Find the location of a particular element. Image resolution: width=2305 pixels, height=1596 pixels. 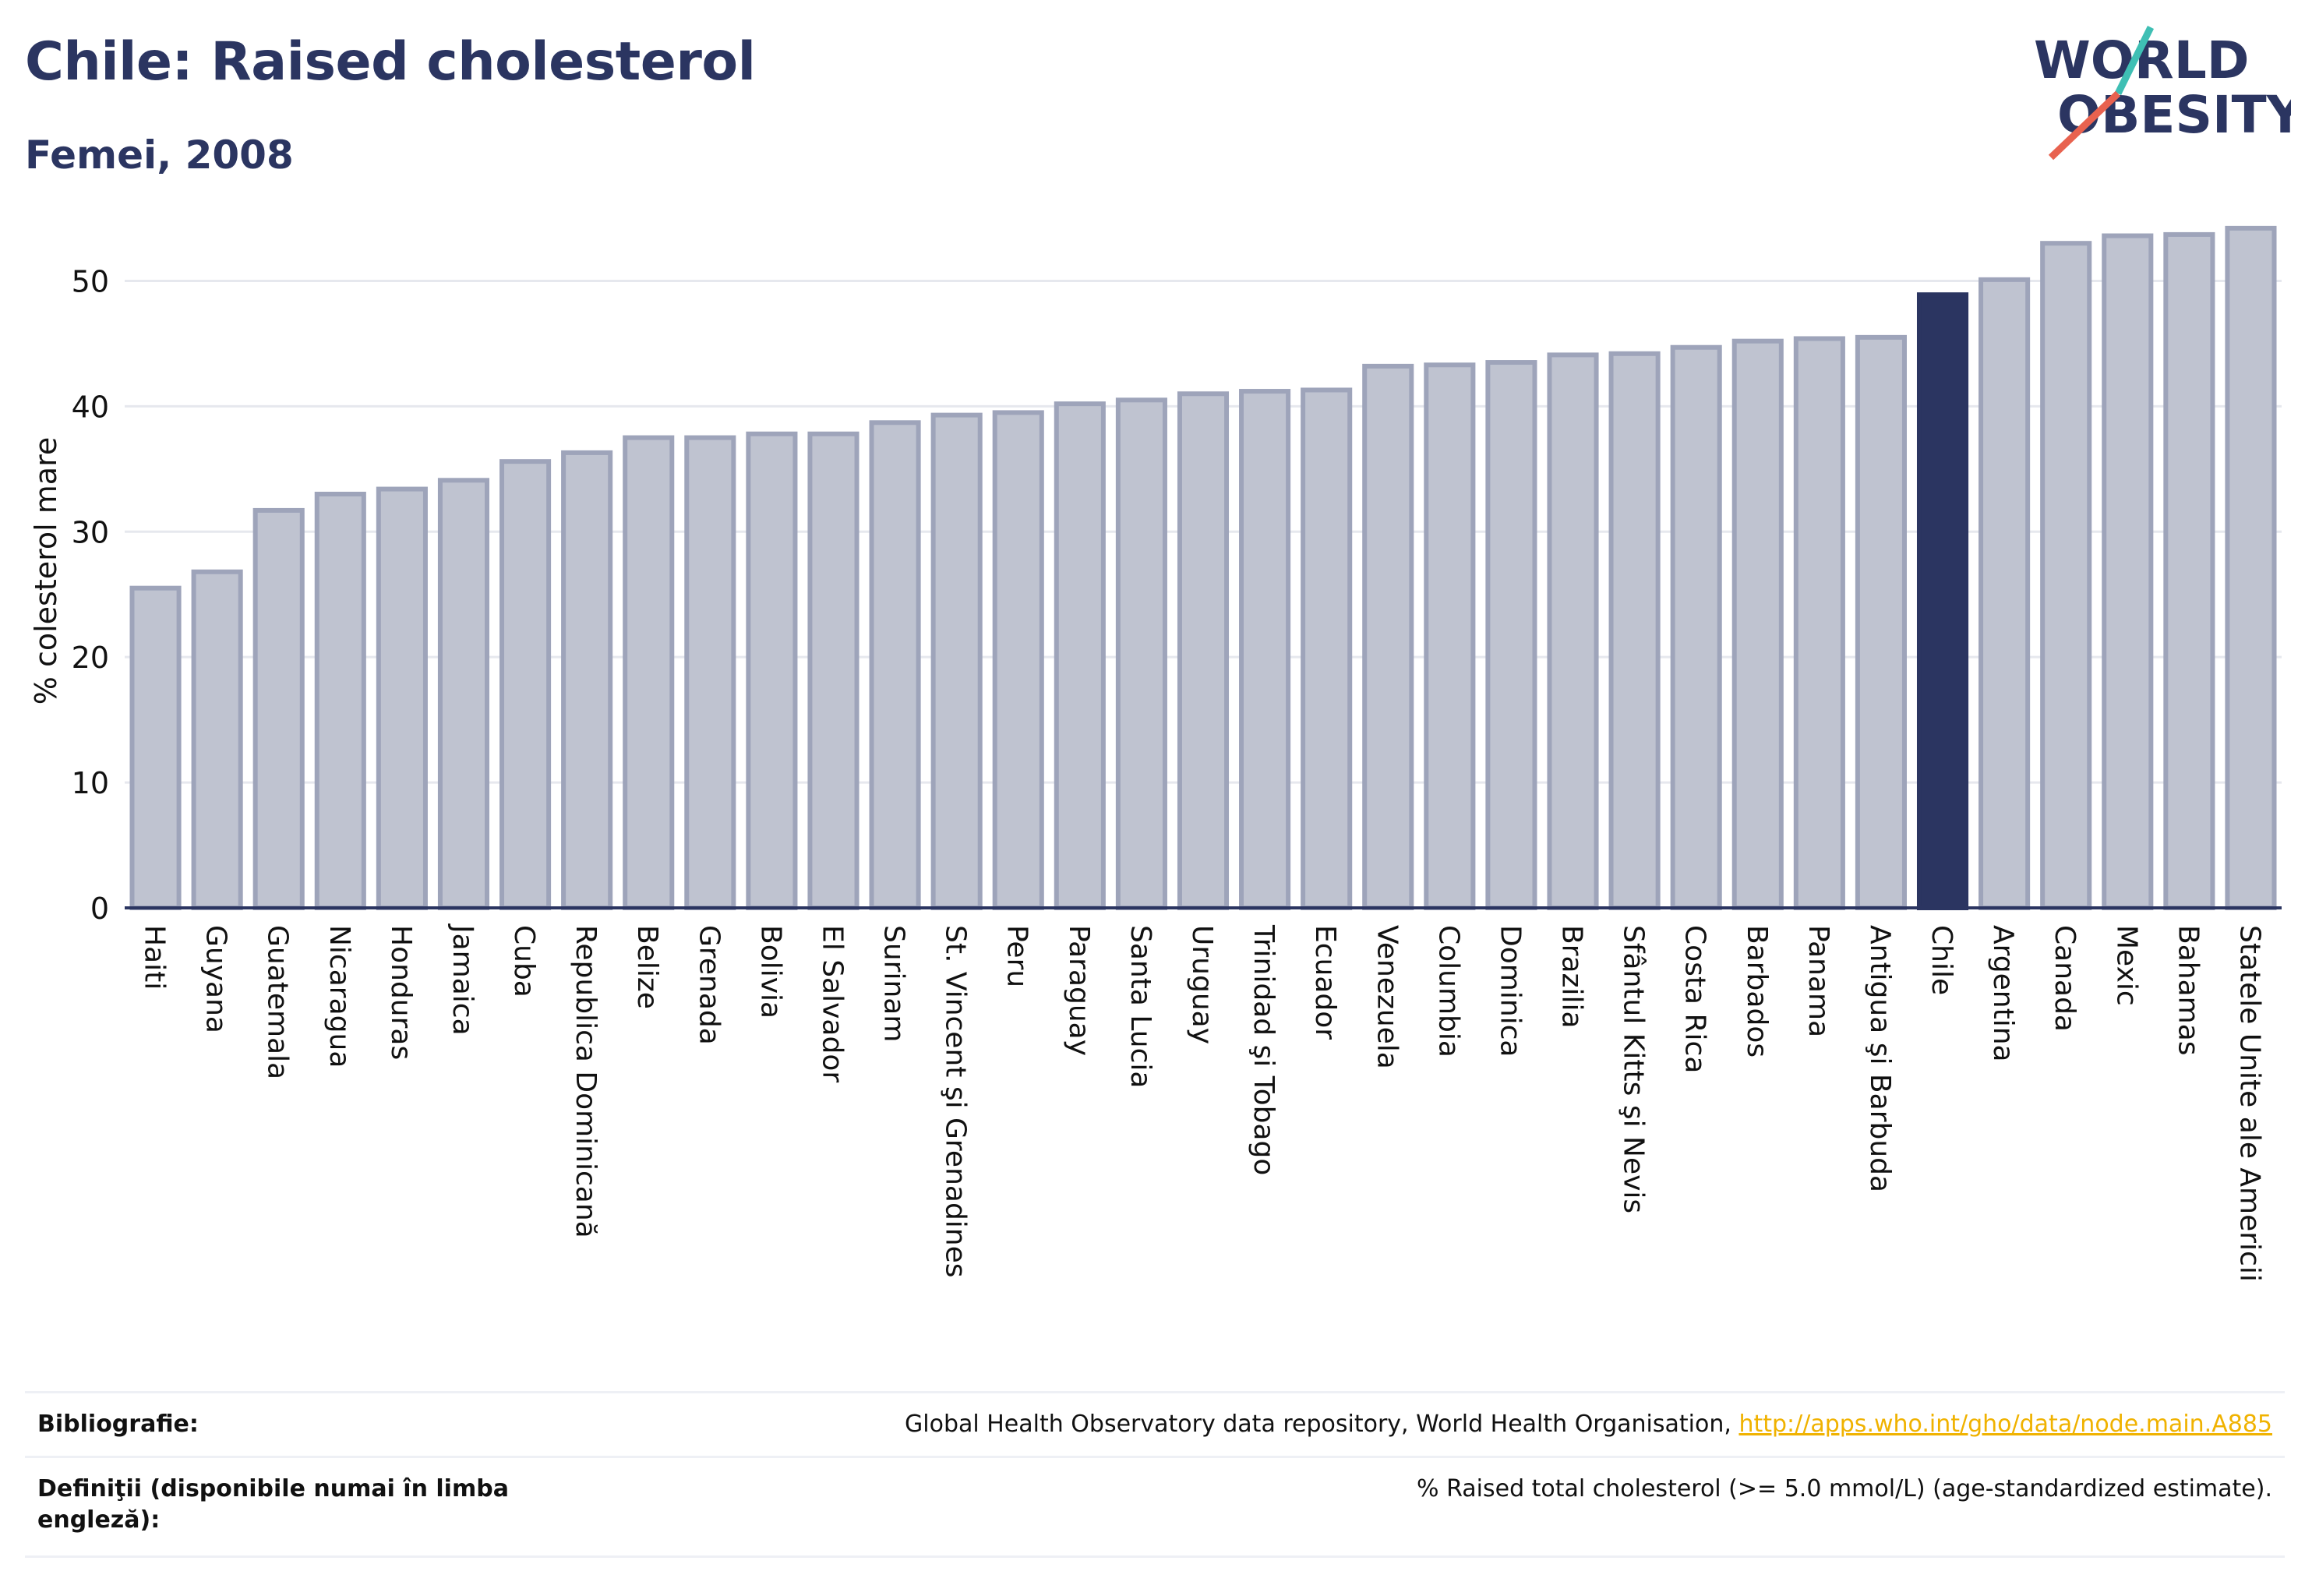

bar-cuba is located at coordinates (525, 684).